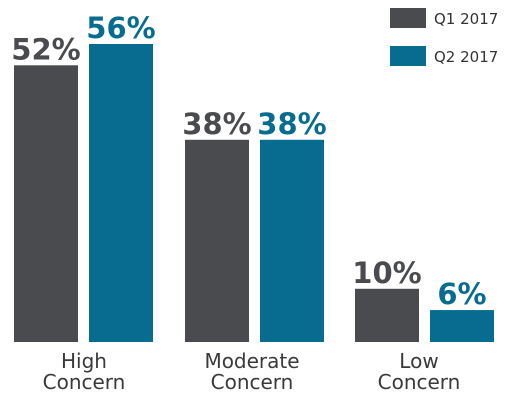 This screenshot has width=512, height=397. What do you see at coordinates (252, 382) in the screenshot?
I see `category-label-1-line-1: Concern` at bounding box center [252, 382].